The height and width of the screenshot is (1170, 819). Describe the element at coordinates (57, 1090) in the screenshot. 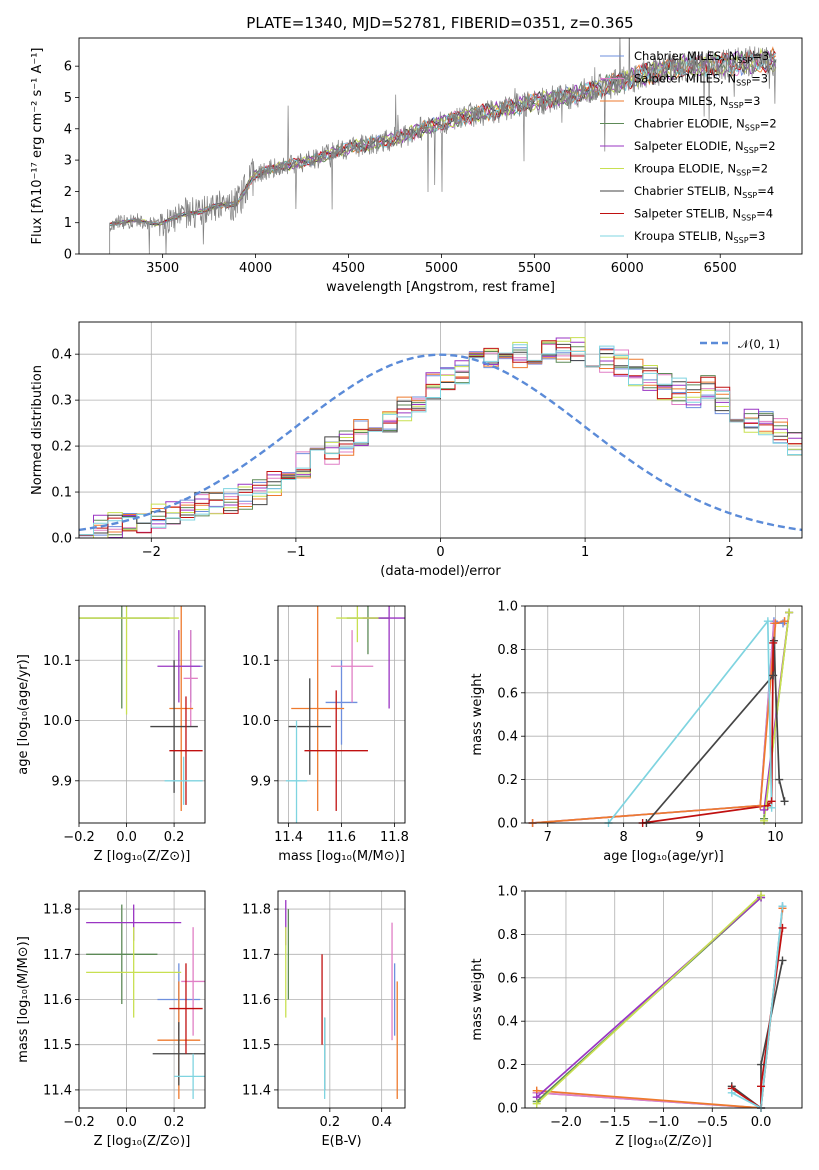

I see `y-tick-label: 11.4` at that location.